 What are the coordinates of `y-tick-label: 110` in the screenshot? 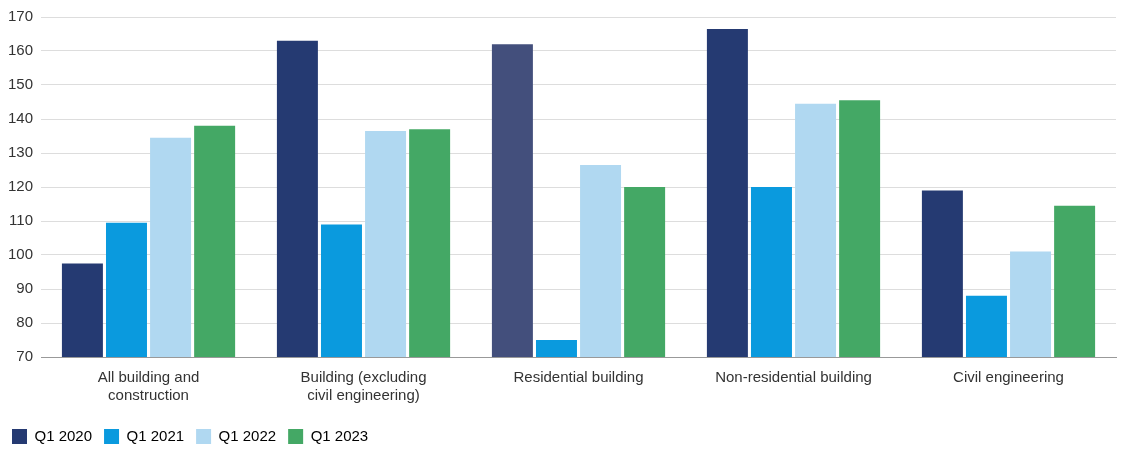 It's located at (21, 220).